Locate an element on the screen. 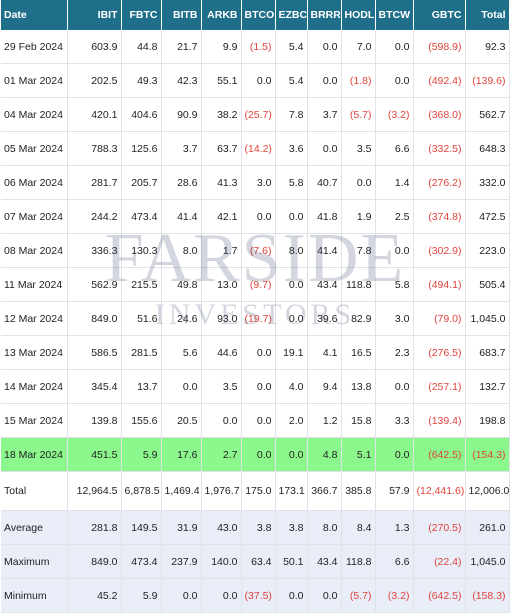 This screenshot has width=510, height=613. value-cell: 4.1 is located at coordinates (324, 352).